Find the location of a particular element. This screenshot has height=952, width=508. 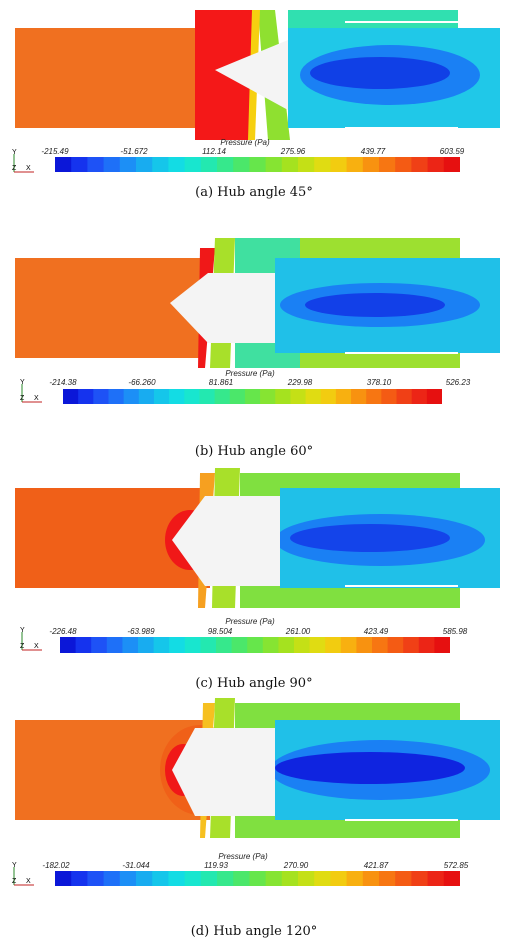

pressure-contour-b is located at coordinates (257, 303).